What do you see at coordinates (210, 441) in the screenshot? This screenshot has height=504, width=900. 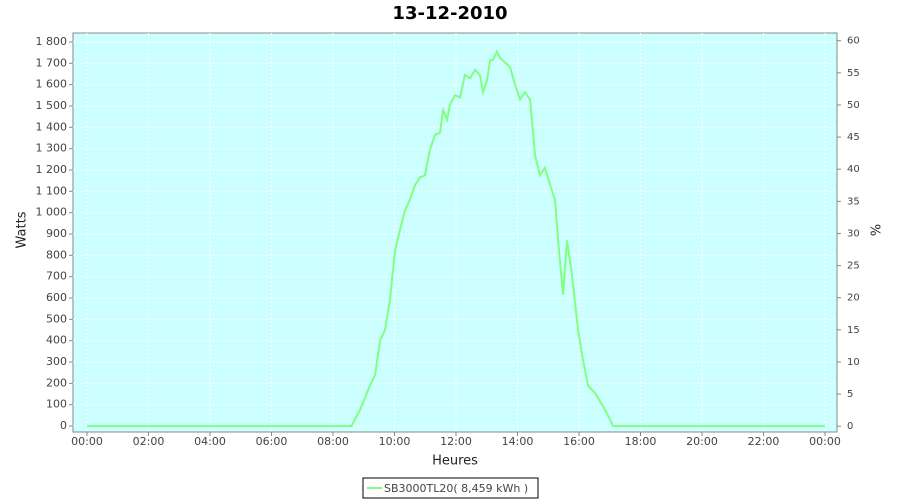 I see `x-tick-label: 04:00` at bounding box center [210, 441].